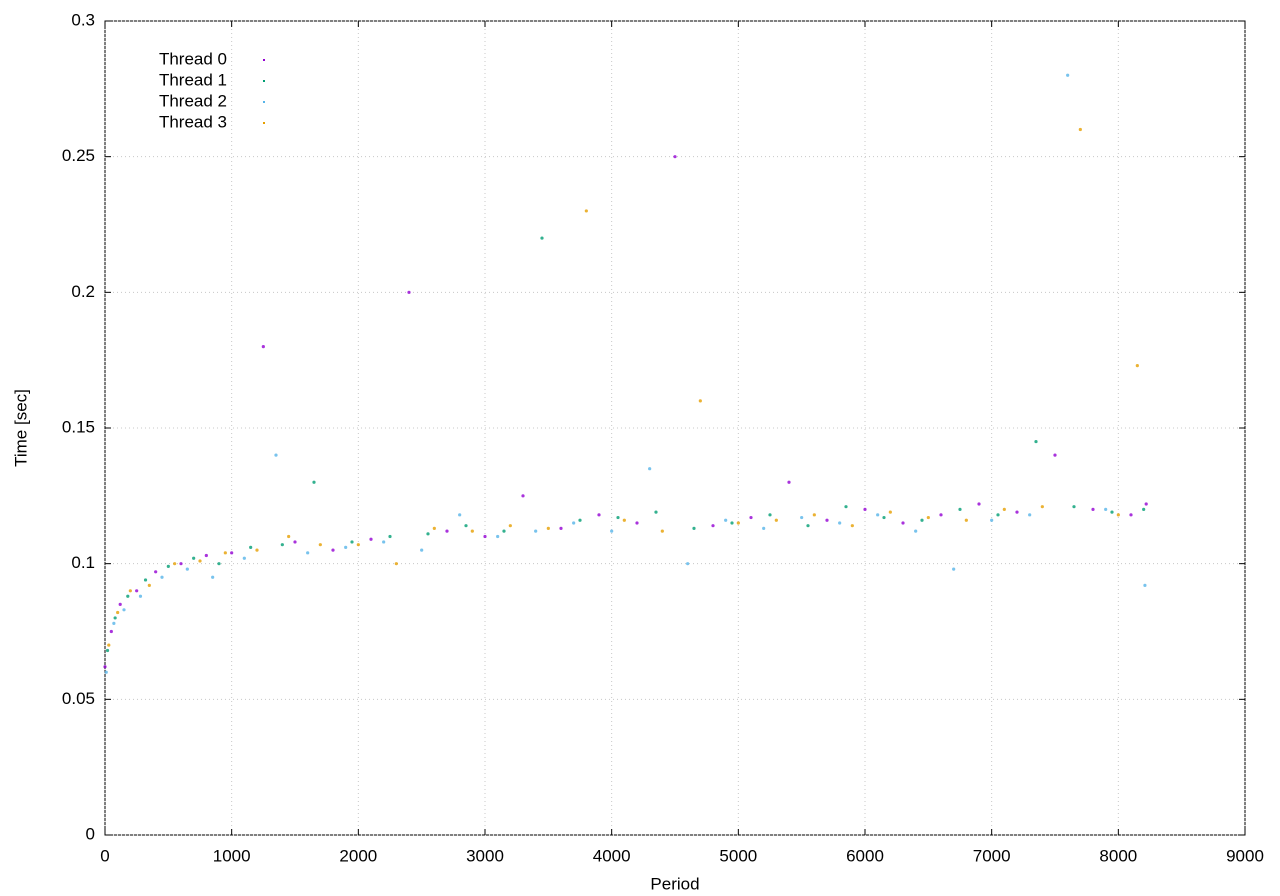 Image resolution: width=1280 pixels, height=896 pixels. Describe the element at coordinates (83, 291) in the screenshot. I see `y-tick-label: 0.2` at that location.